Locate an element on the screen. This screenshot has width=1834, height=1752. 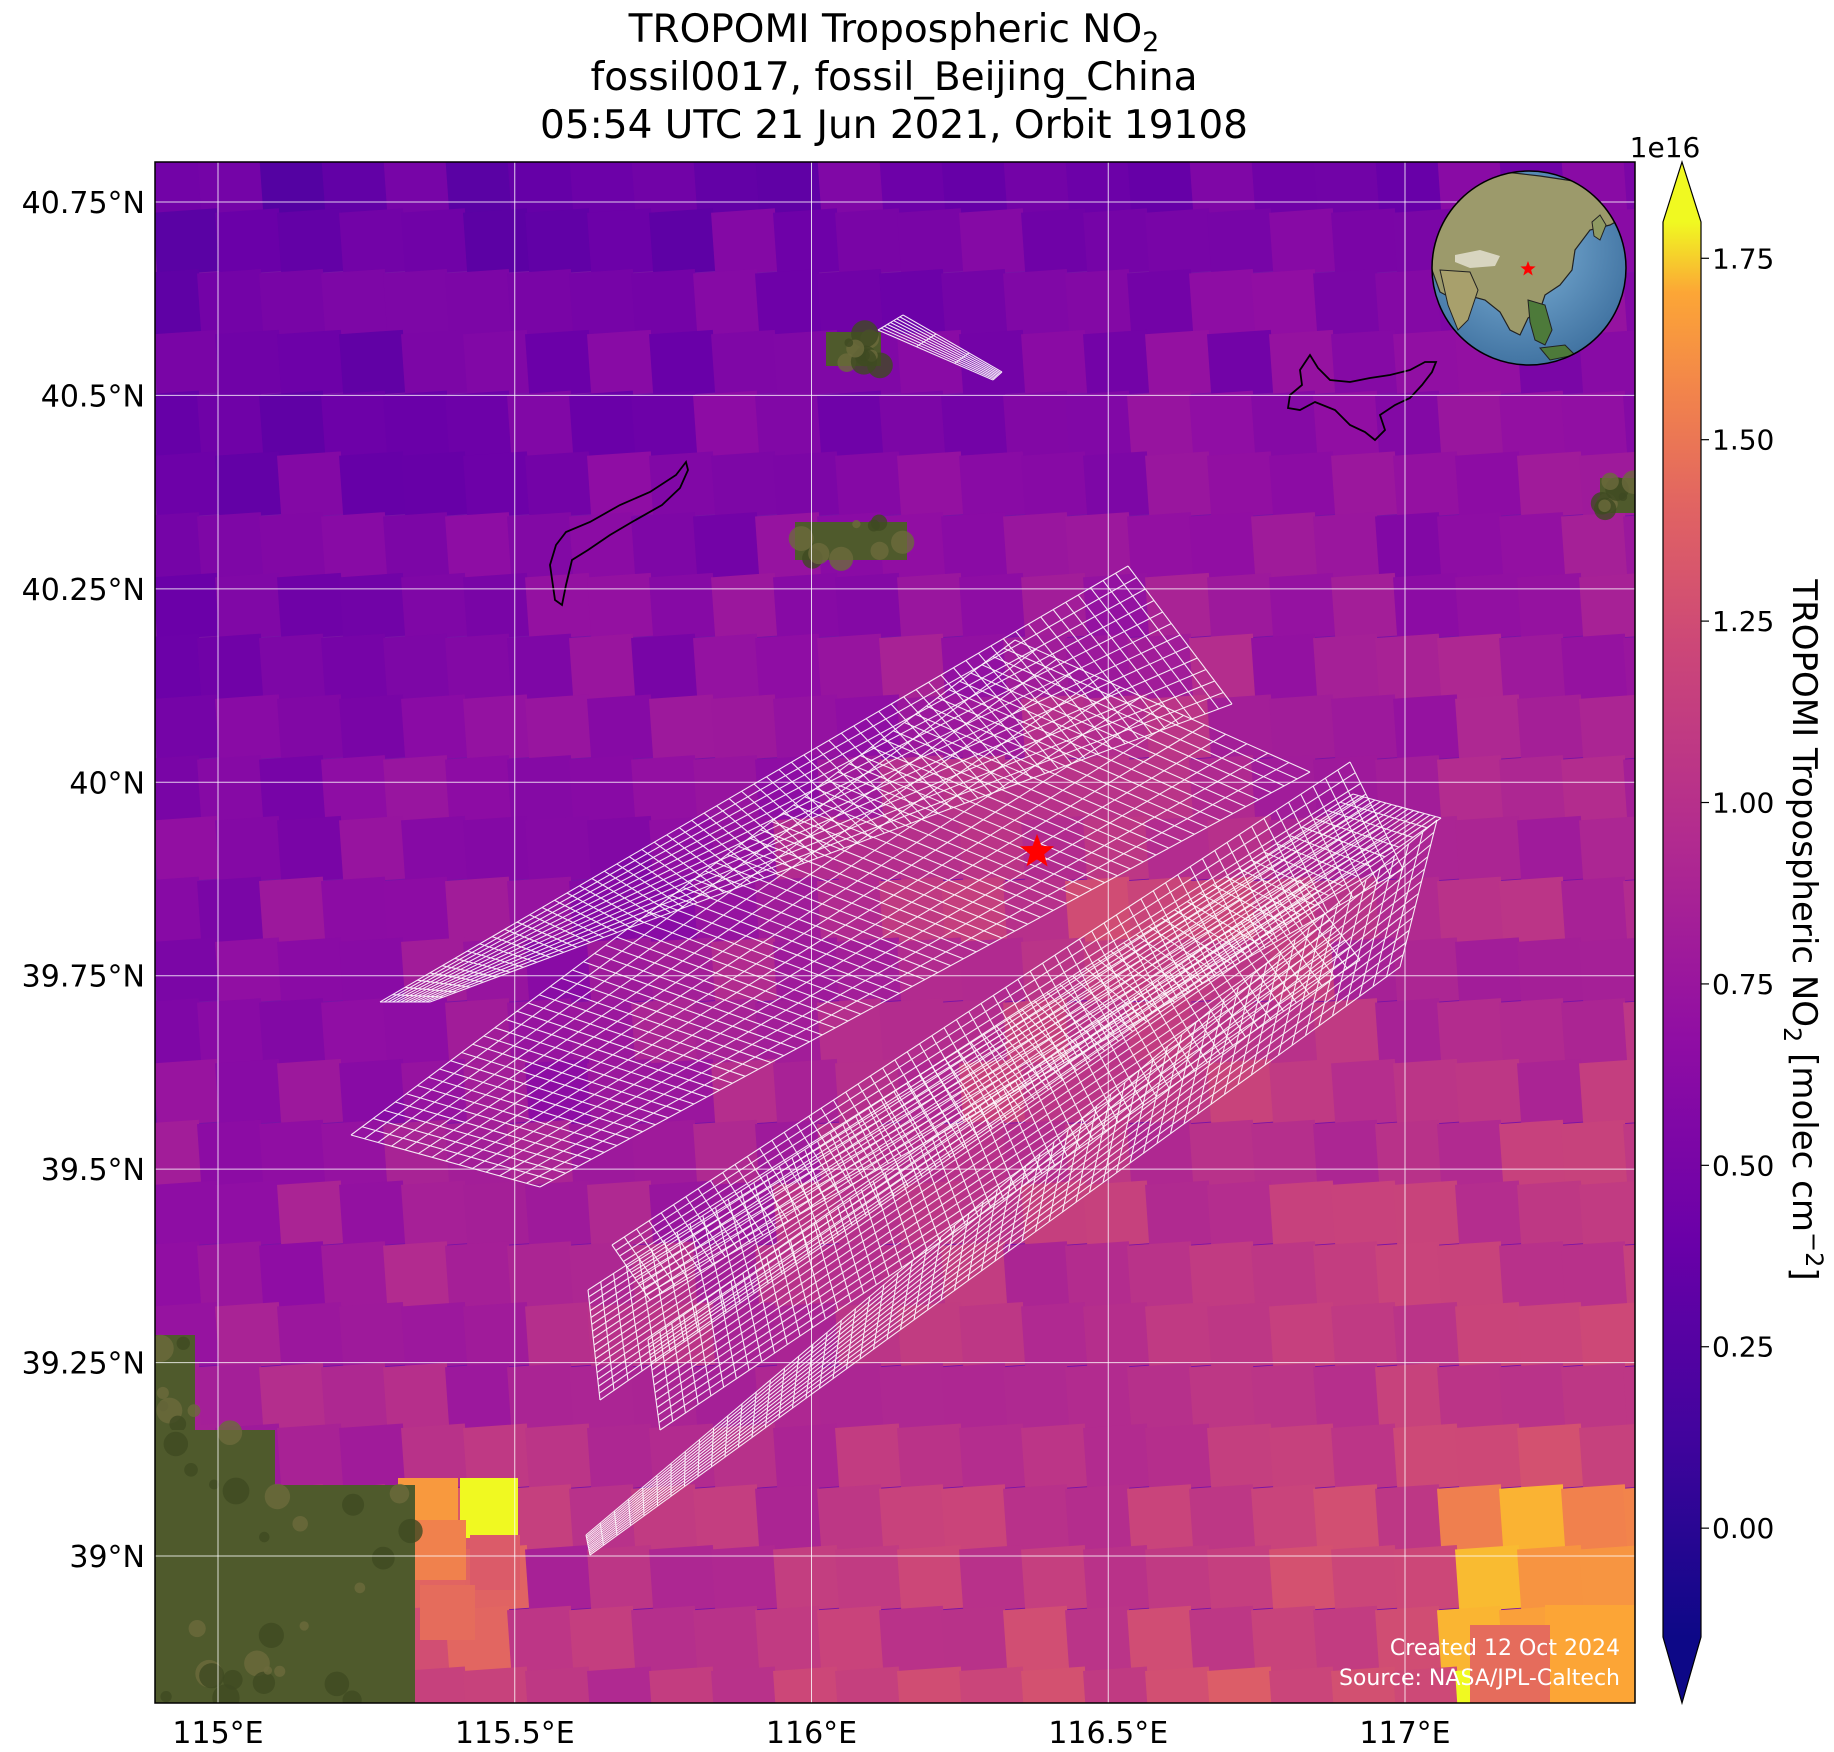
colorbar-tick-label: 0.75 is located at coordinates (1743, 984).